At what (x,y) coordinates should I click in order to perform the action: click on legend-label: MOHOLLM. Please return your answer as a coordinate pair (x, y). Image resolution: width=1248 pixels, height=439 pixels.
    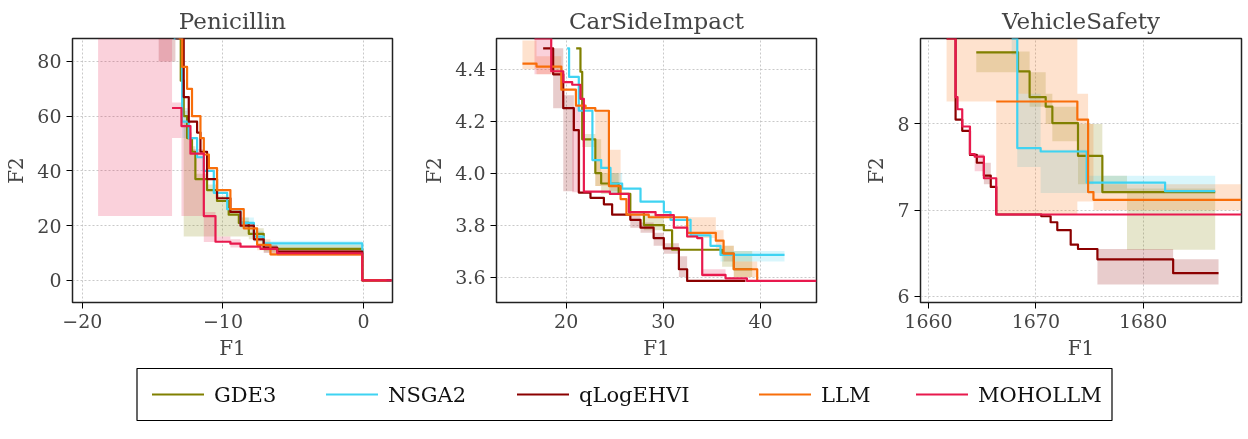
    Looking at the image, I should click on (1040, 394).